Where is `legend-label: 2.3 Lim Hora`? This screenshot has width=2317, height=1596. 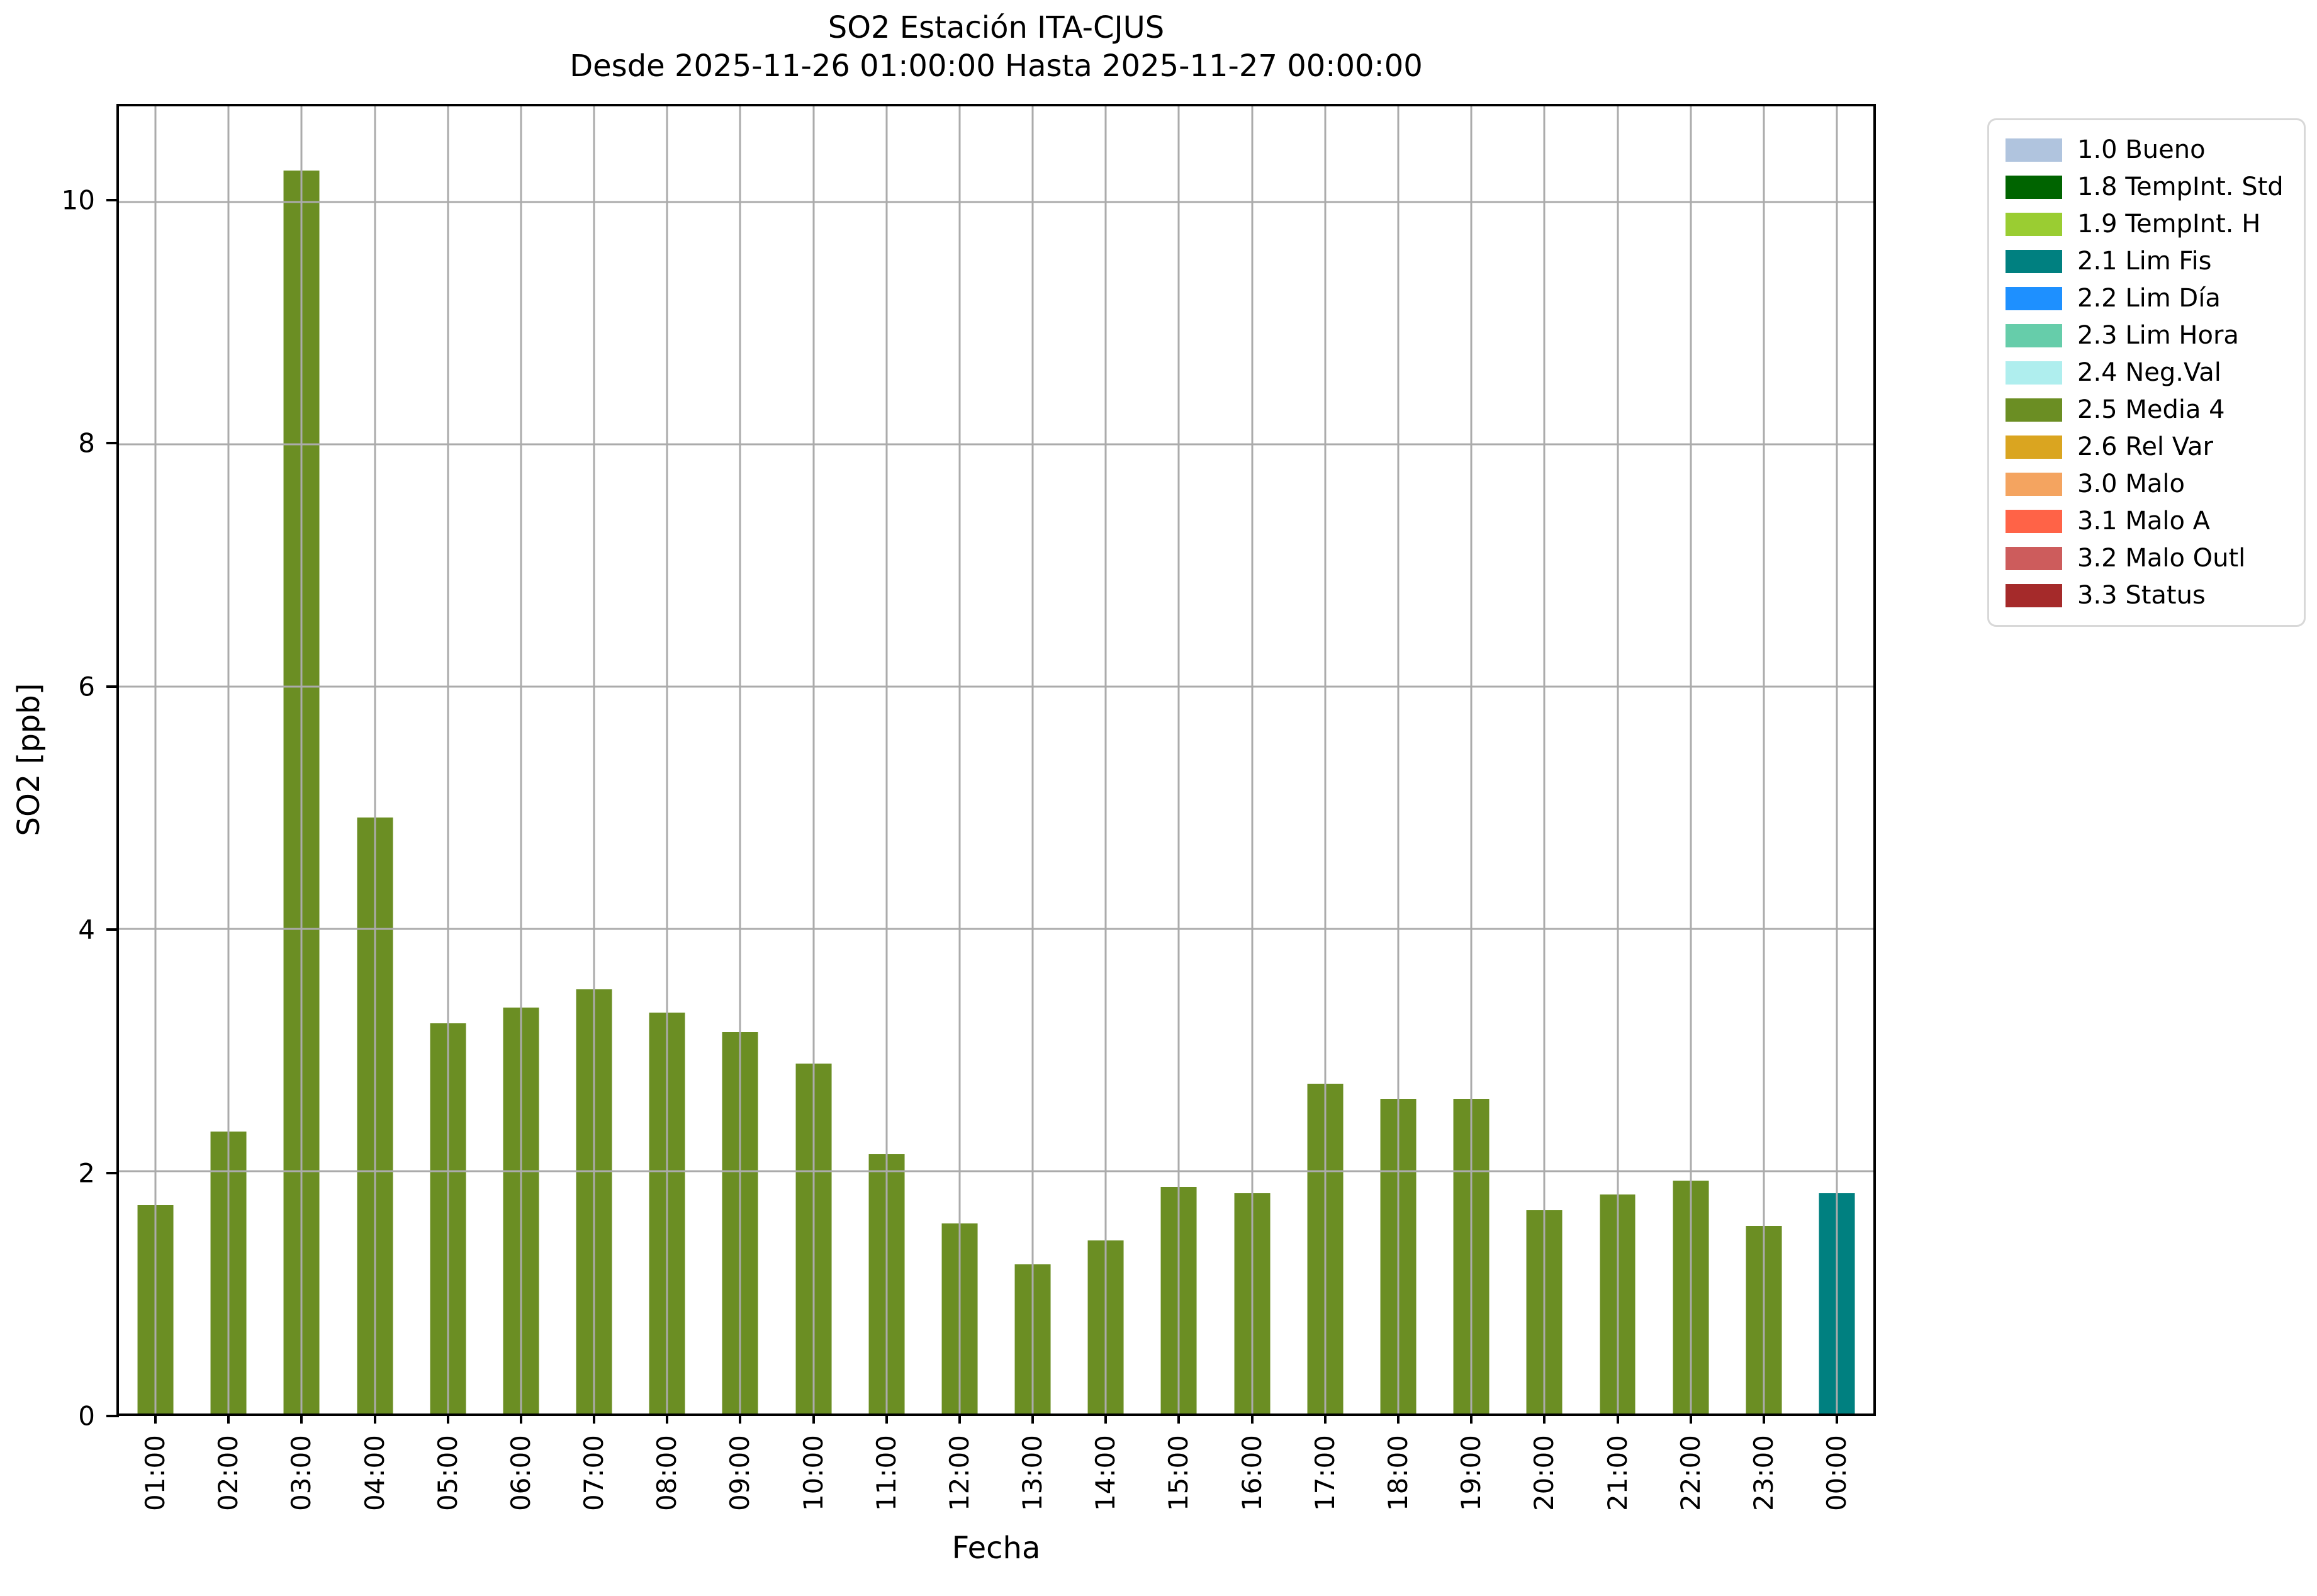
legend-label: 2.3 Lim Hora is located at coordinates (2158, 335).